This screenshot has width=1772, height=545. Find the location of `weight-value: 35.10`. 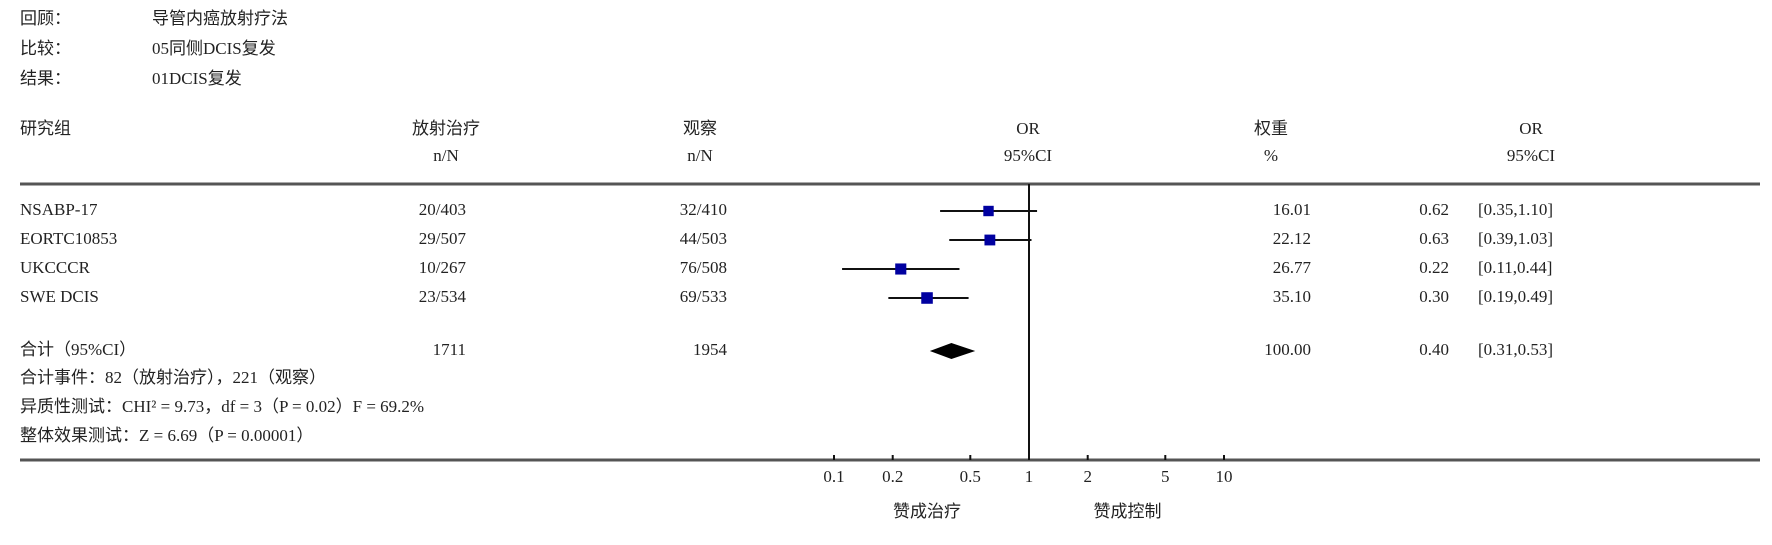

weight-value: 35.10 is located at coordinates (1292, 296).